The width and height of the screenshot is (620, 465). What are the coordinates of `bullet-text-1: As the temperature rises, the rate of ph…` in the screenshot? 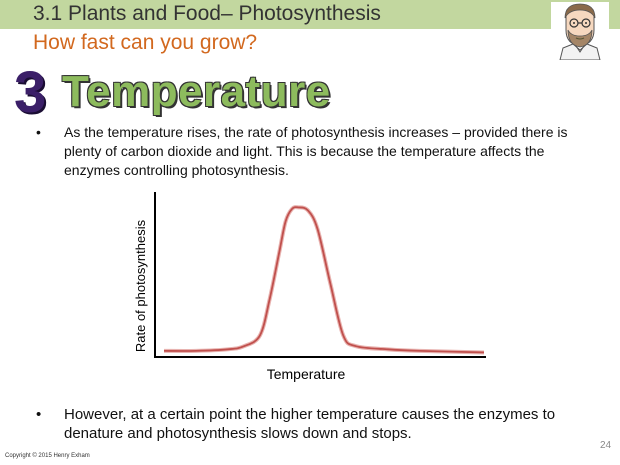 It's located at (316, 151).